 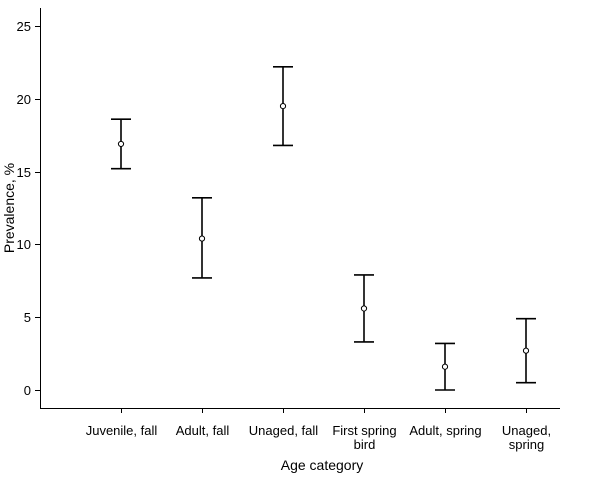 What do you see at coordinates (24, 26) in the screenshot?
I see `y-tick-label: 25` at bounding box center [24, 26].